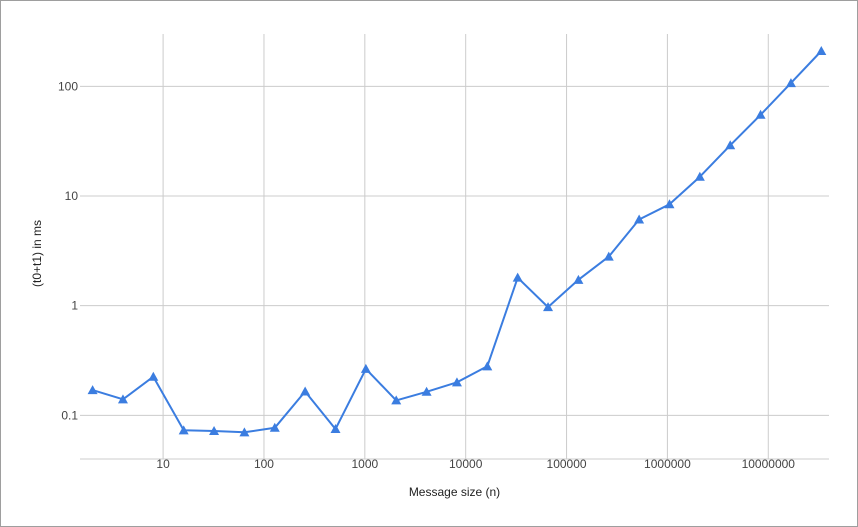 This screenshot has width=858, height=527. Describe the element at coordinates (454, 492) in the screenshot. I see `x-axis-title: Message size (n)` at that location.